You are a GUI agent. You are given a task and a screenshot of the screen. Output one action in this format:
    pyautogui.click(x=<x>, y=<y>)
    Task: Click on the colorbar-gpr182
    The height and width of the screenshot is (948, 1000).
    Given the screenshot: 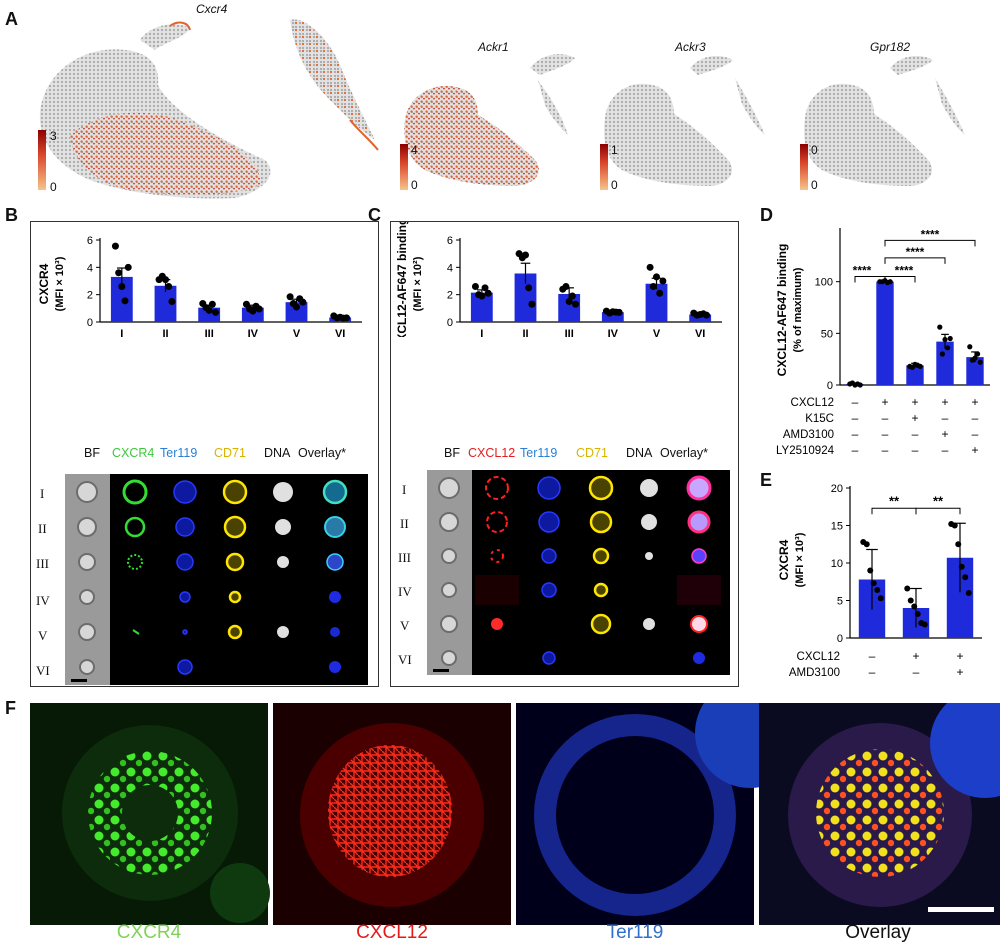 What is the action you would take?
    pyautogui.click(x=804, y=167)
    